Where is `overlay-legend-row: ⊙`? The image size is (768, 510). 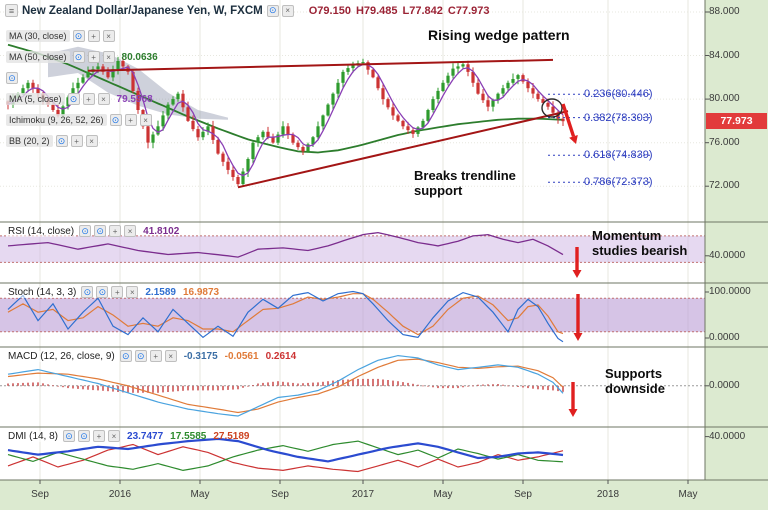 overlay-legend-row: ⊙ is located at coordinates (12, 78).